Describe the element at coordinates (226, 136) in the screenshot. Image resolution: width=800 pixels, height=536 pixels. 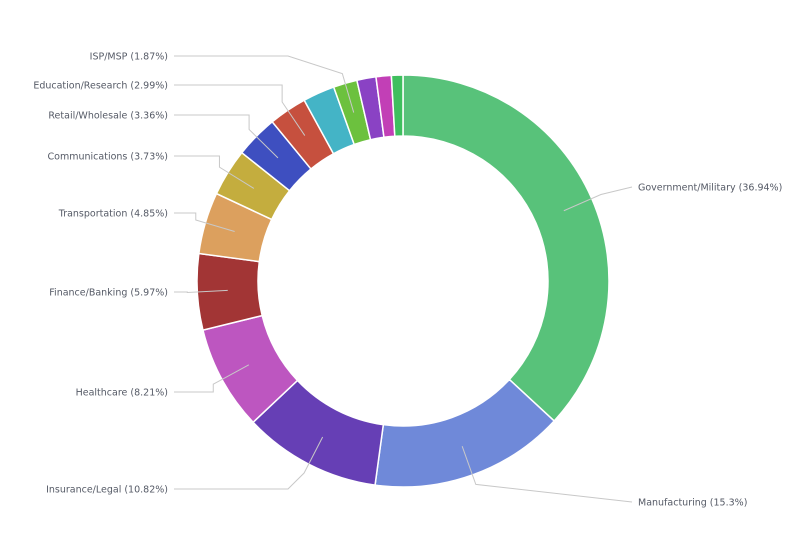
I see `leader-line-retail-wholesale` at that location.